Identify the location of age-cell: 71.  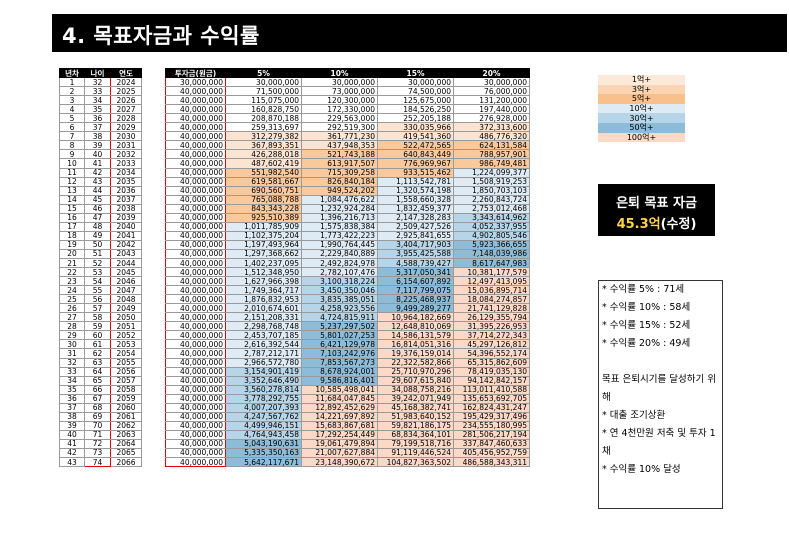
(97, 434).